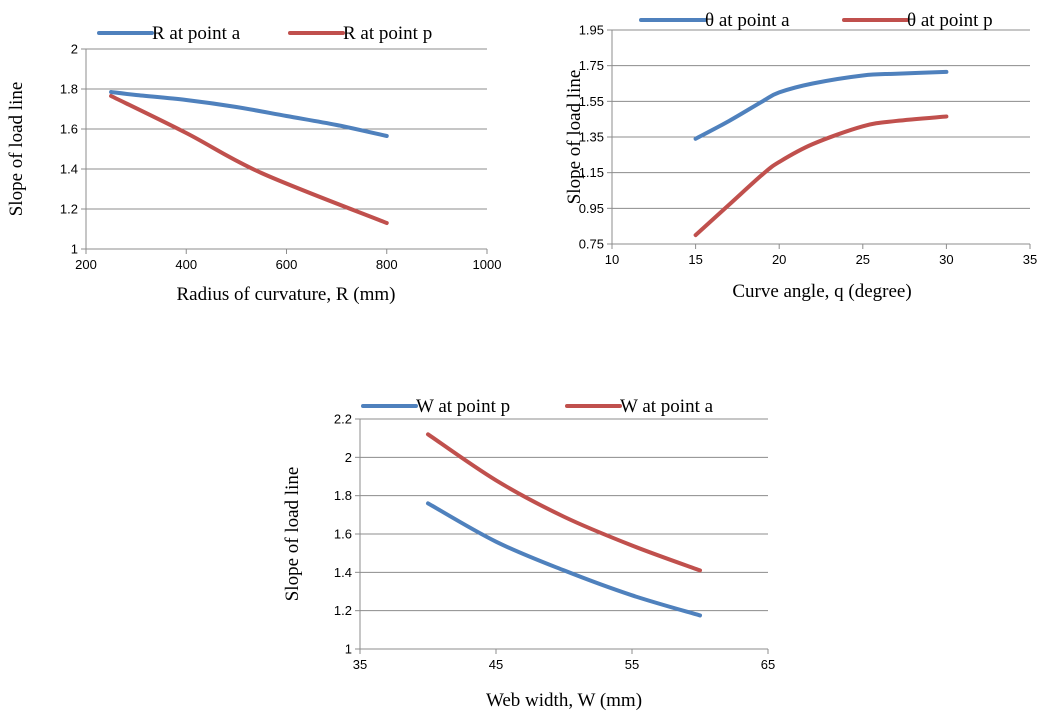 The height and width of the screenshot is (723, 1040). What do you see at coordinates (591, 244) in the screenshot?
I see `y-tick-label: 0.75` at bounding box center [591, 244].